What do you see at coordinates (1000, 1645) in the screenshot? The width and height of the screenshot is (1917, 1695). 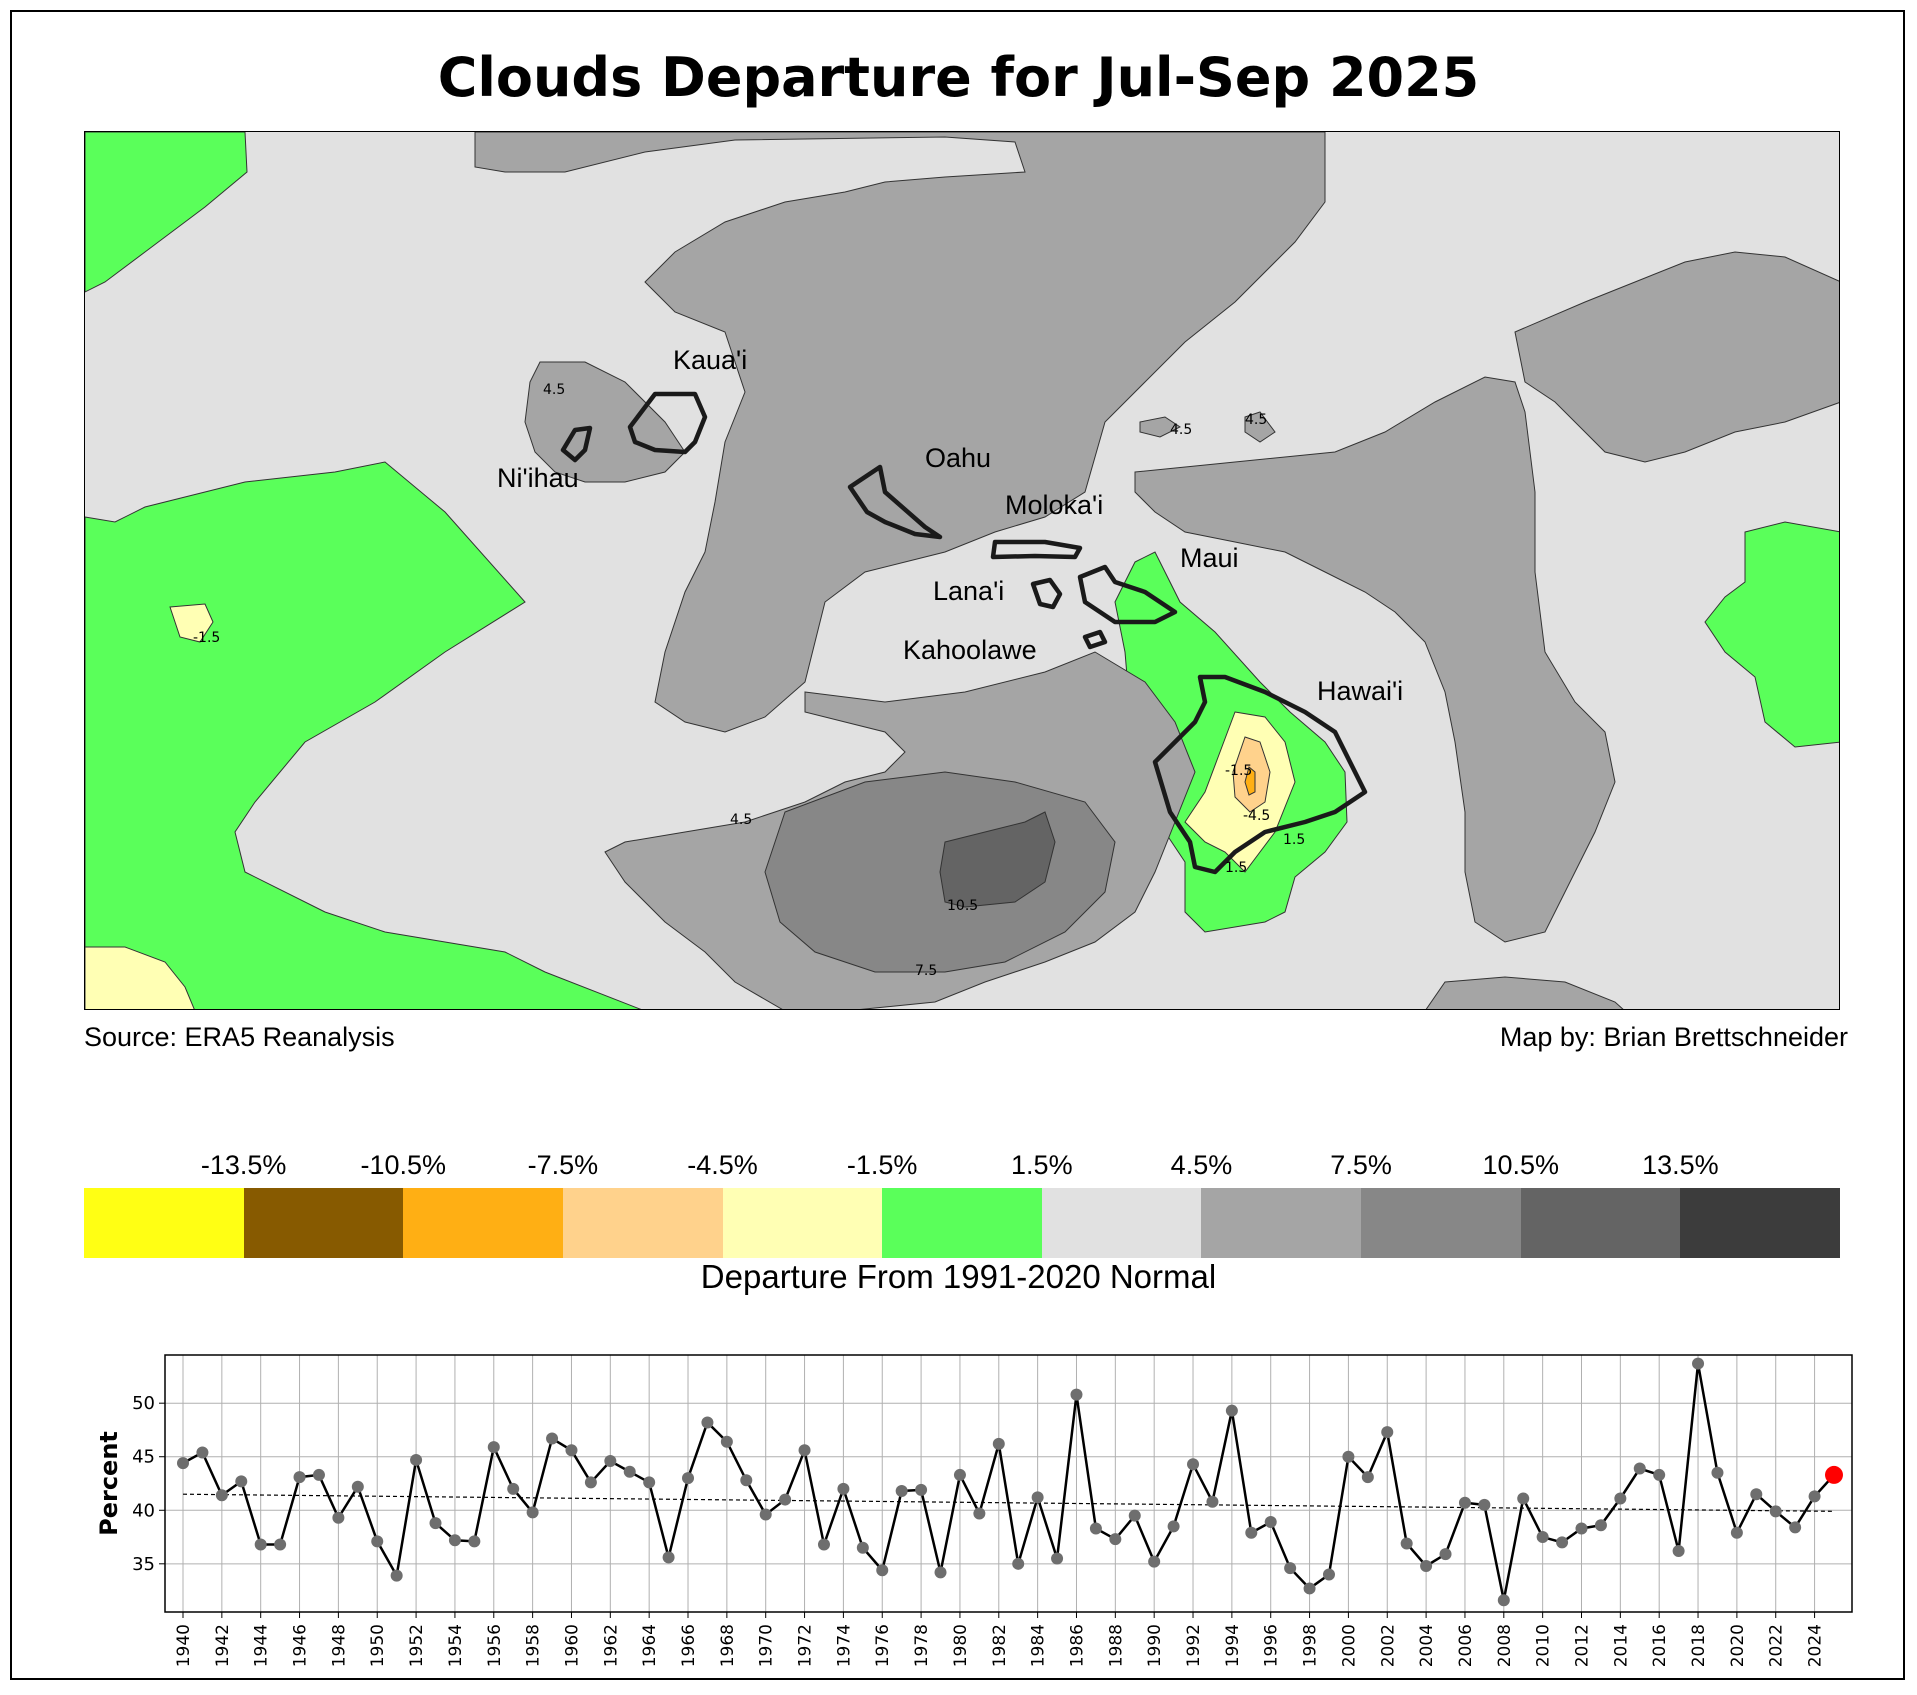 I see `x-tick-label: 1982` at bounding box center [1000, 1645].